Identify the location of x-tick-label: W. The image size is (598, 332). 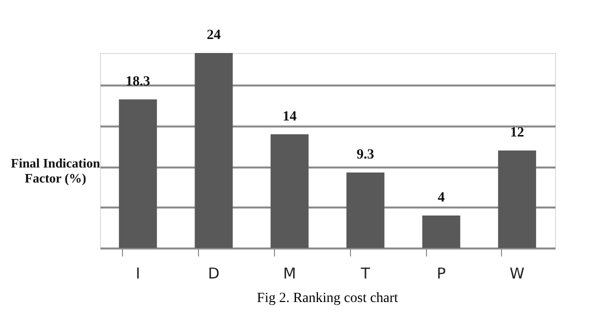
(517, 273).